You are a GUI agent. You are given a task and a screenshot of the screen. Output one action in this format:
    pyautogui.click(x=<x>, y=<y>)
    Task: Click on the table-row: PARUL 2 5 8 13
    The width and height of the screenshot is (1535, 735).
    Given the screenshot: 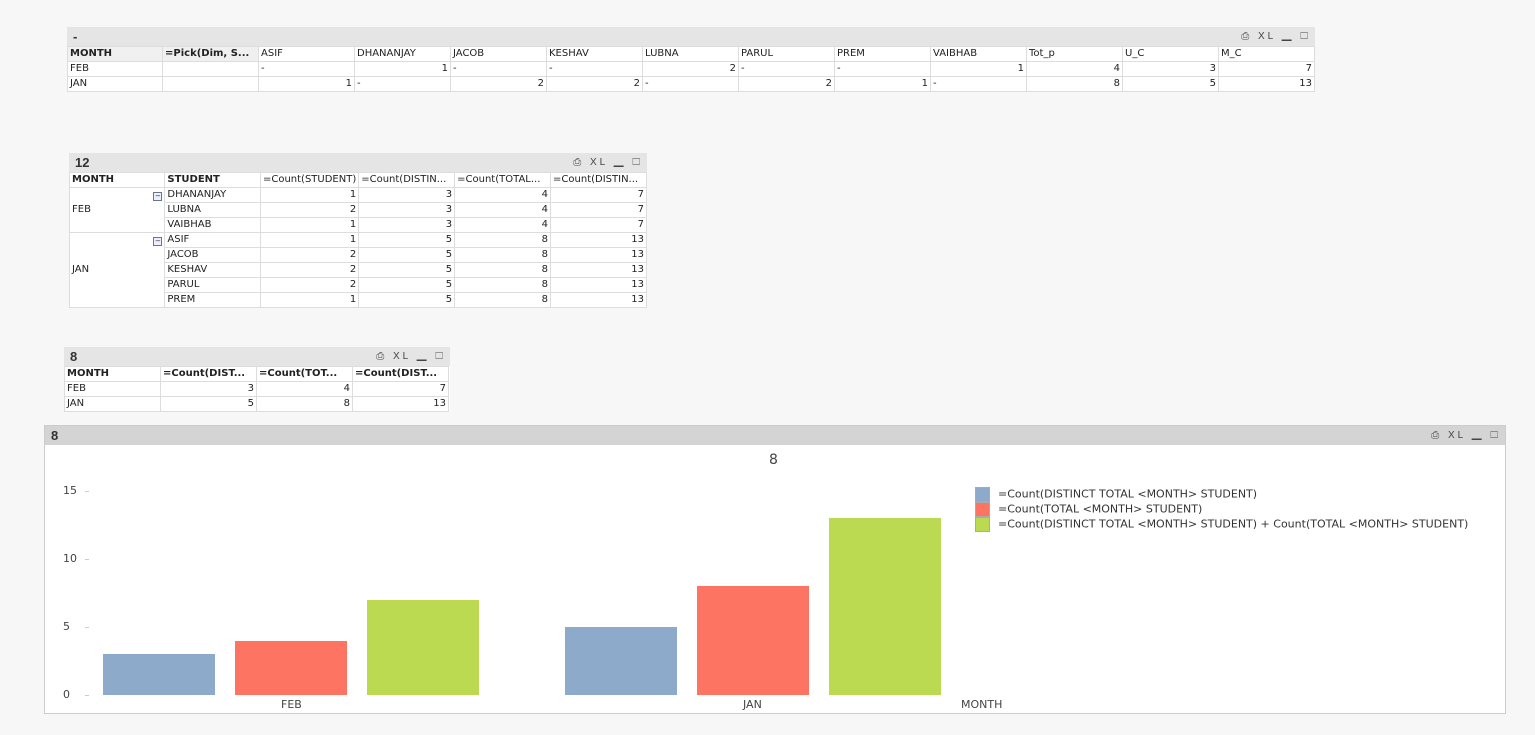 What is the action you would take?
    pyautogui.click(x=358, y=285)
    